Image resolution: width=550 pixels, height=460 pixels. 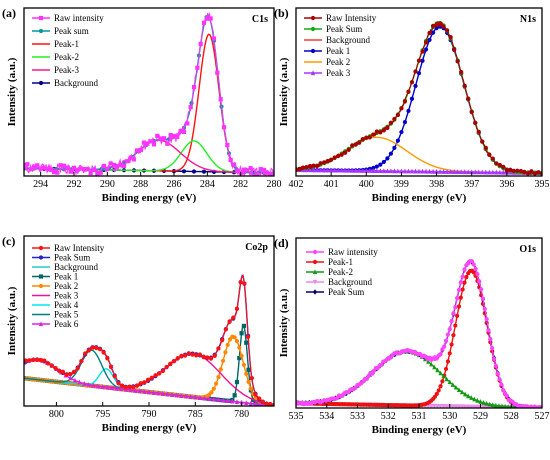 What do you see at coordinates (66, 305) in the screenshot?
I see `legend-label-c-peak-4: Peak 4` at bounding box center [66, 305].